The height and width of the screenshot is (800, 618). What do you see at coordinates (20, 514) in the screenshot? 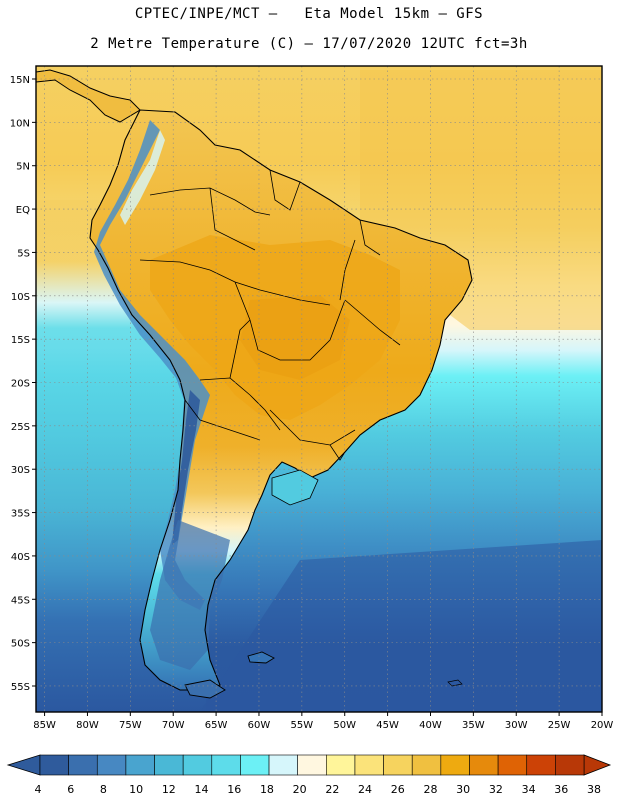
I see `lat-tick-label: 35S` at bounding box center [20, 514].